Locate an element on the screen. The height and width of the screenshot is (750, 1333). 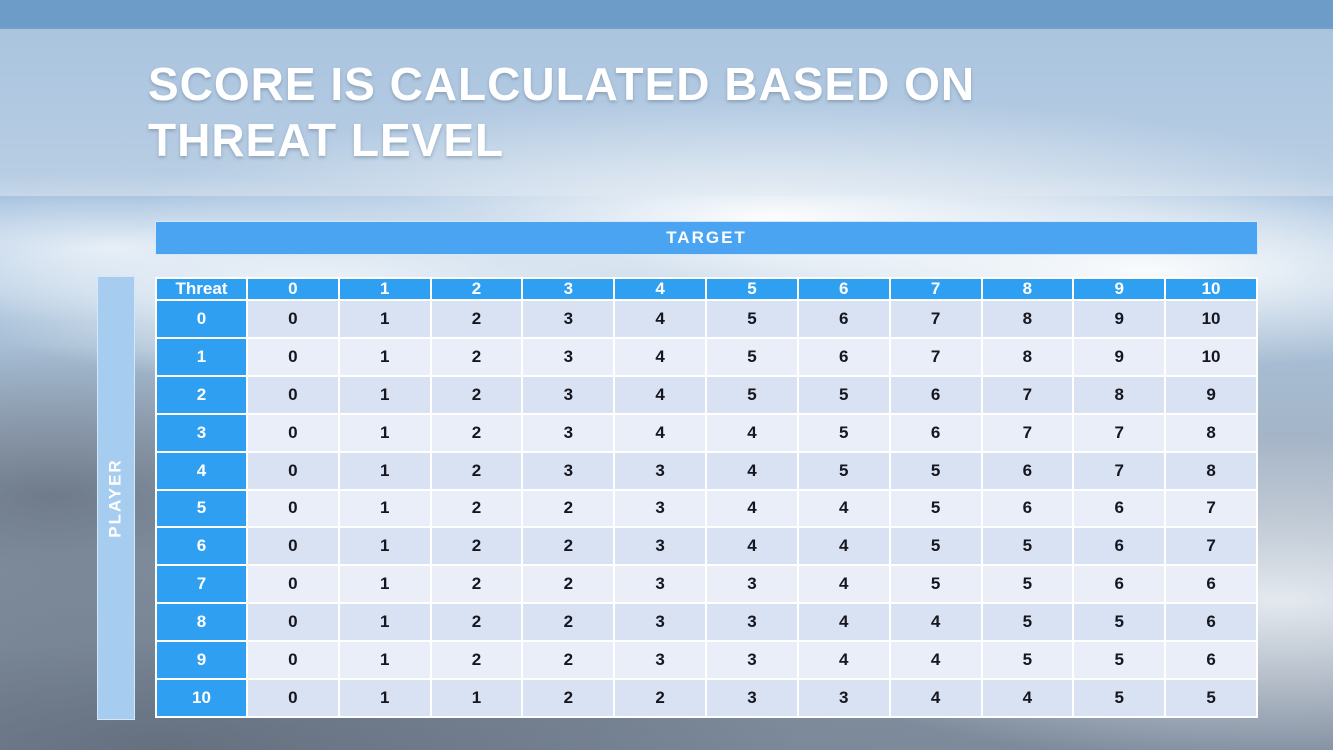
corner-header-threat: Threat is located at coordinates (201, 289).